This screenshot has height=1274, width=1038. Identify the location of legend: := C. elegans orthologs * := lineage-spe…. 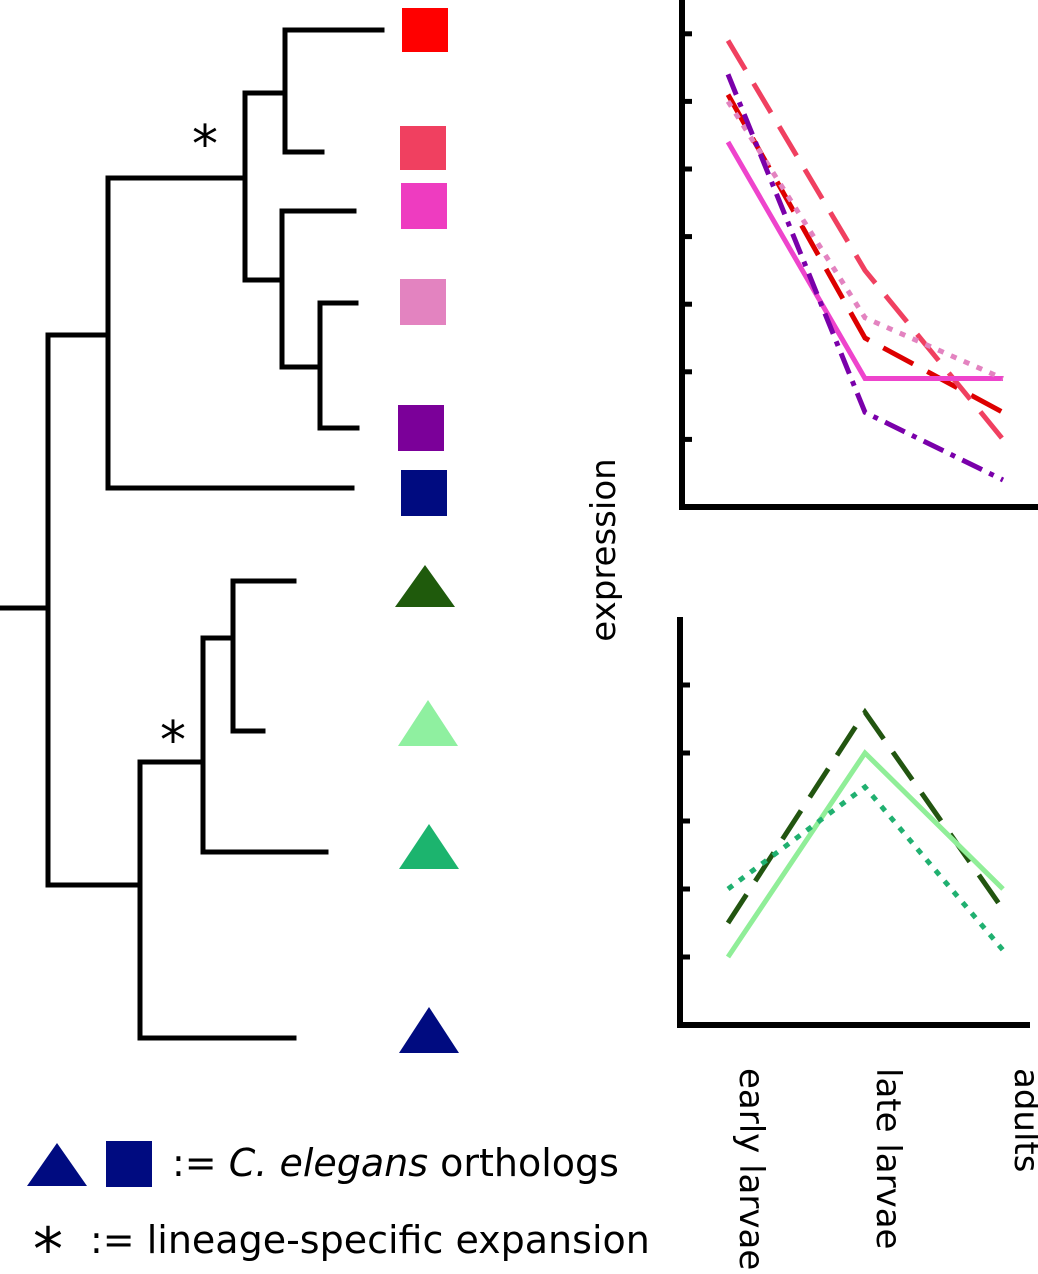
(338, 1207).